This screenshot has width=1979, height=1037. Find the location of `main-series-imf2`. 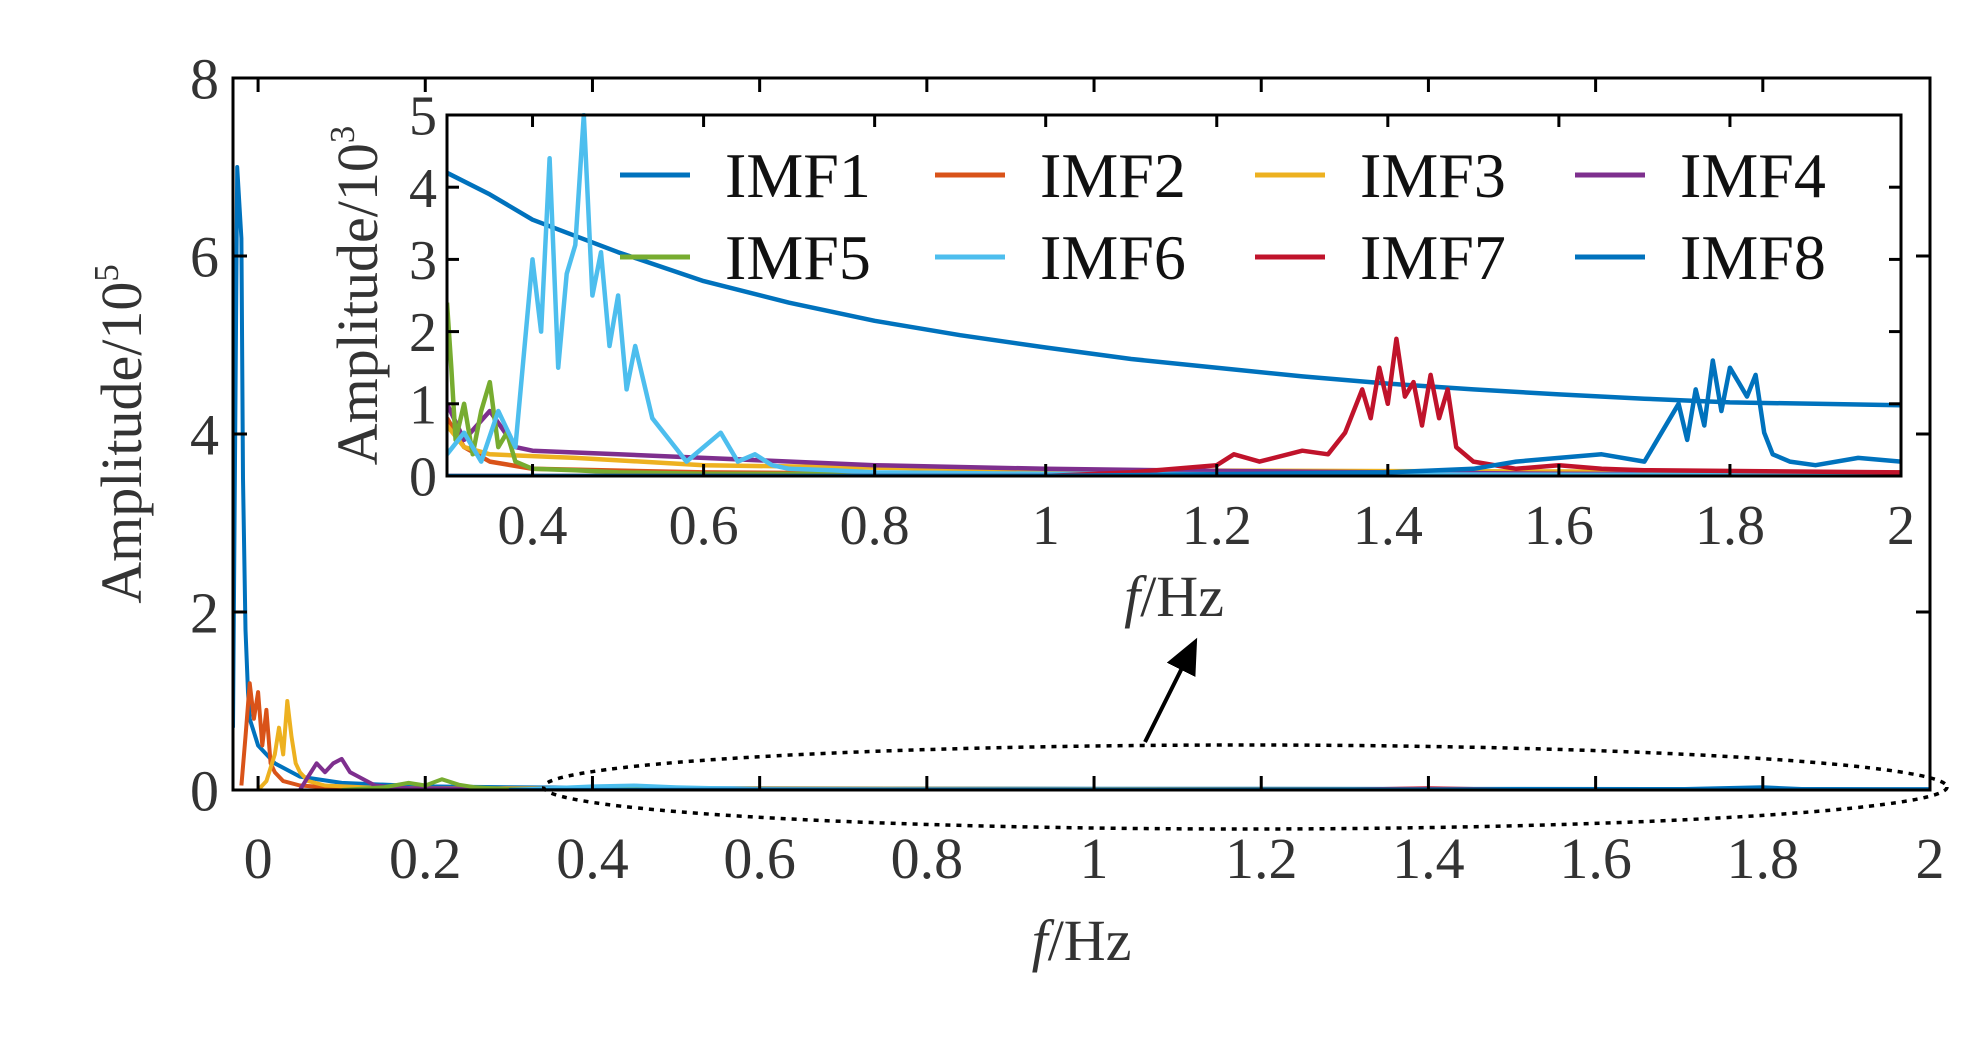

main-series-imf2 is located at coordinates (1084, 735).